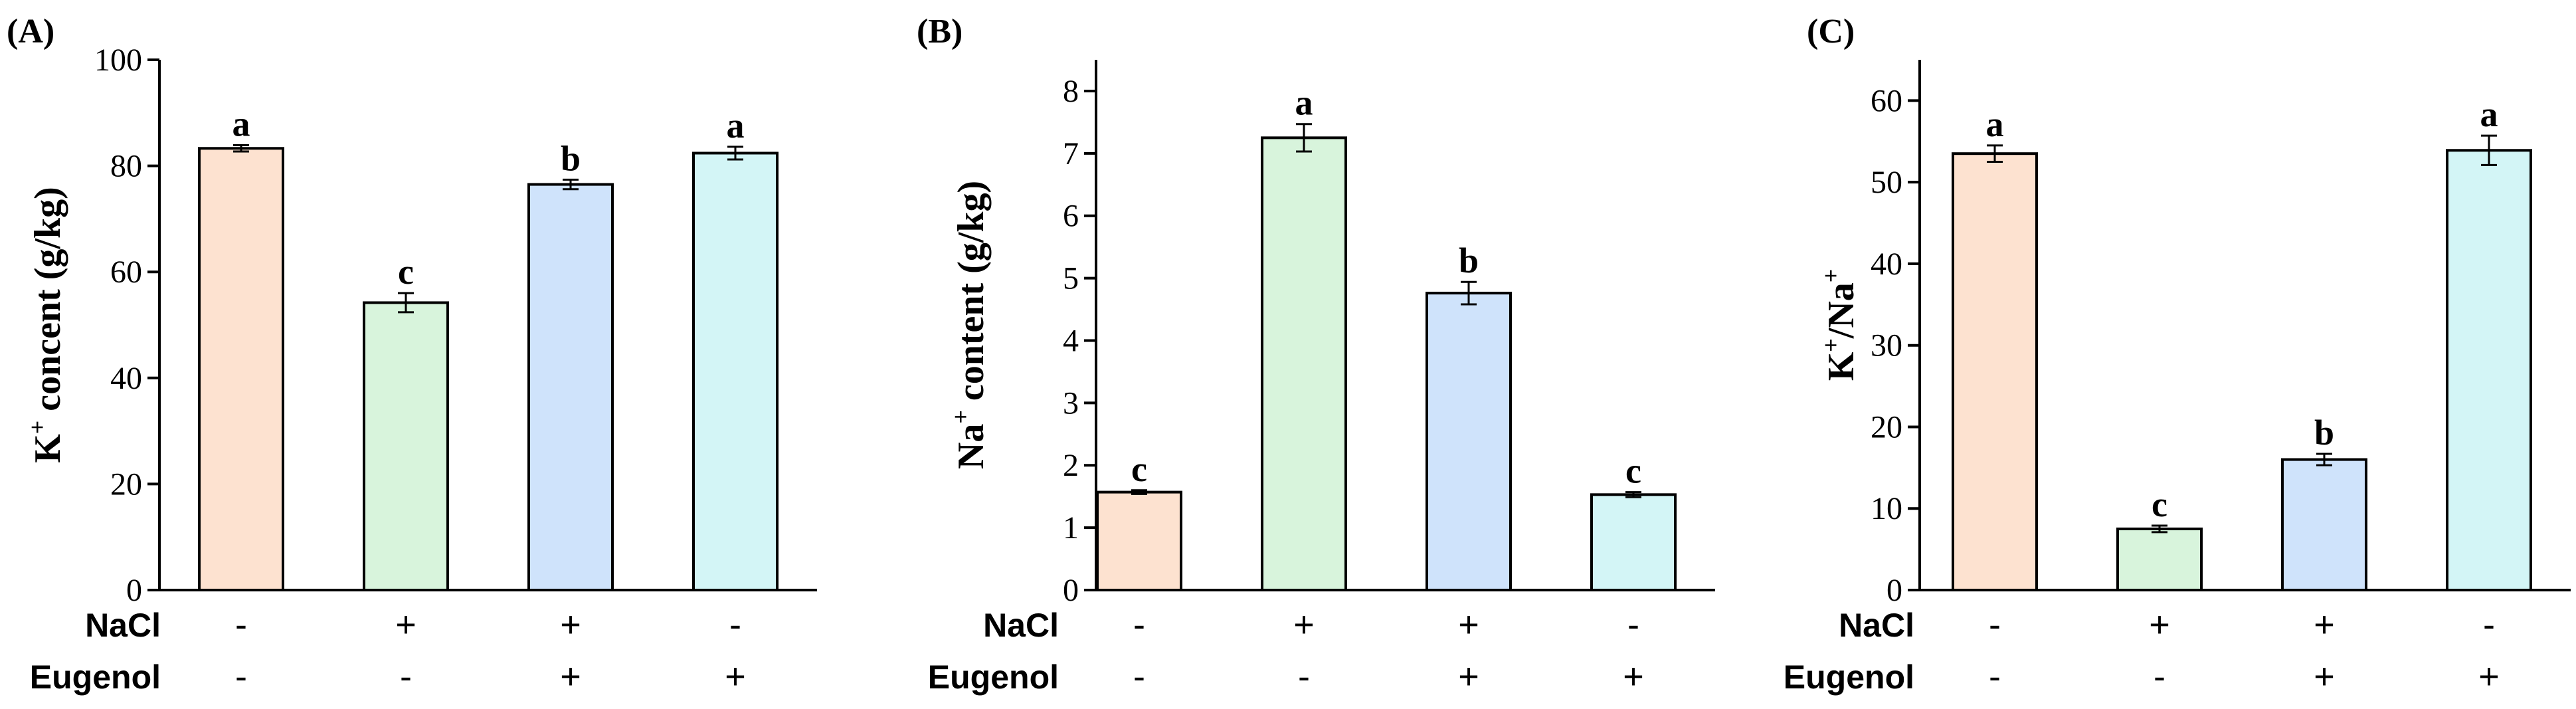 This screenshot has height=709, width=2576. What do you see at coordinates (30, 32) in the screenshot?
I see `panel-label: (A)` at bounding box center [30, 32].